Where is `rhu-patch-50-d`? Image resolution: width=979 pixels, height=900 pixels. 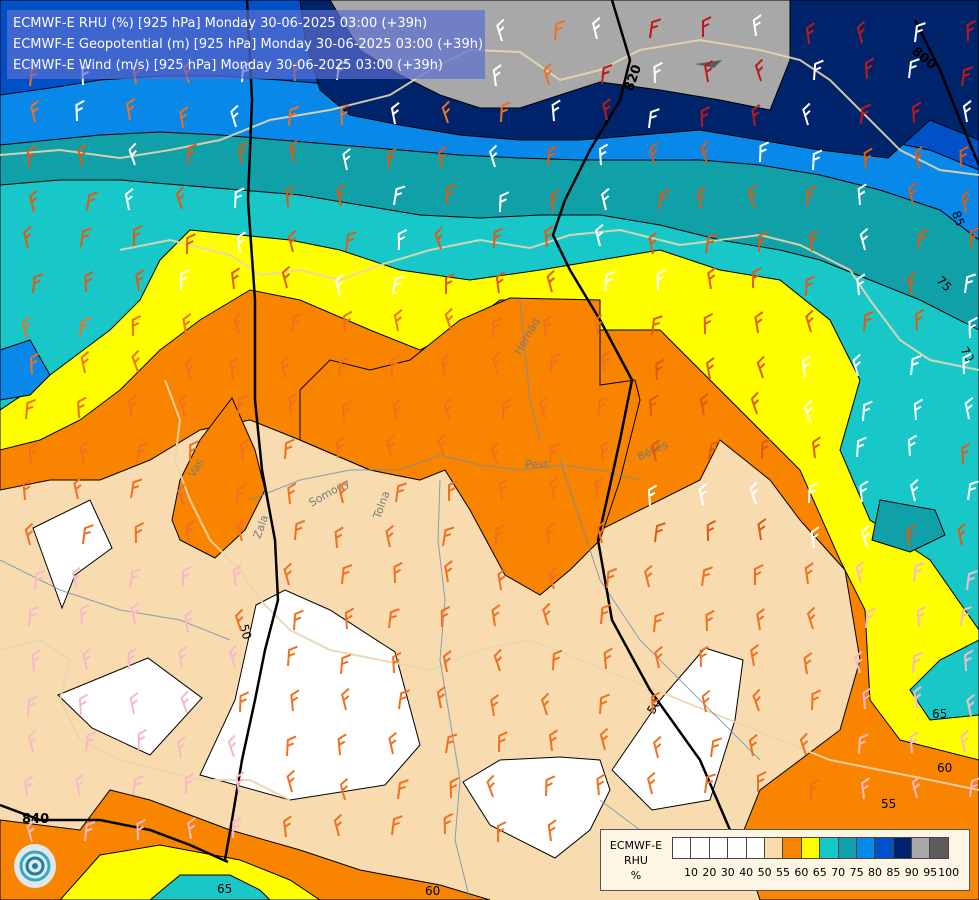 rhu-patch-50-d is located at coordinates (536, 807).